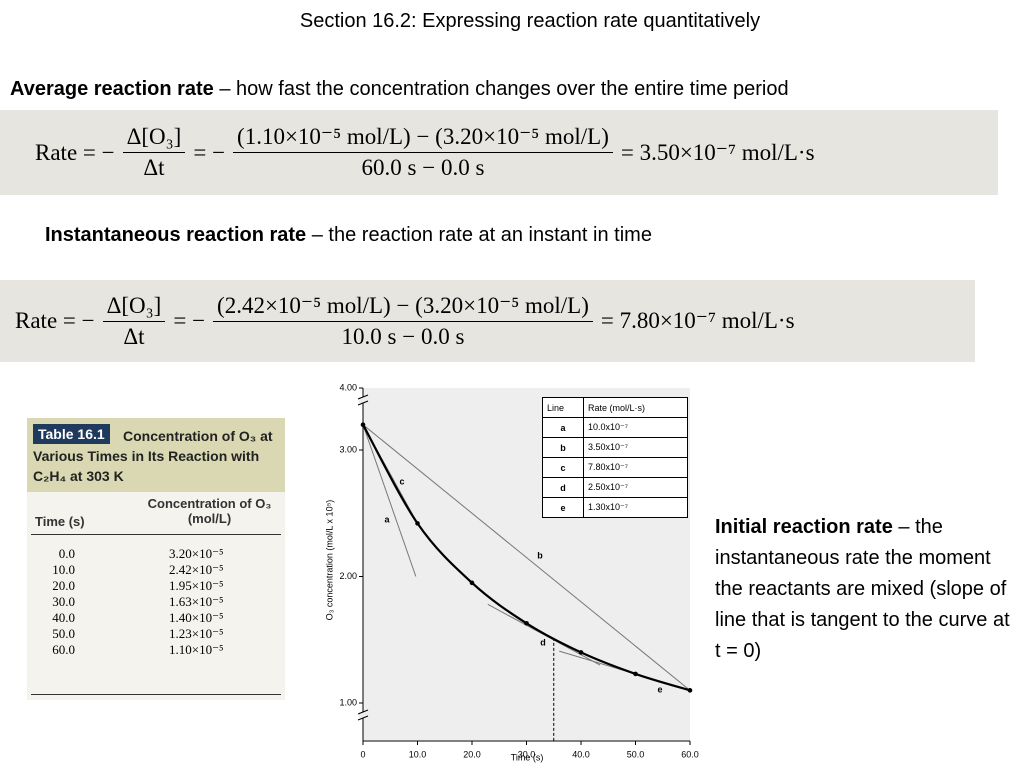 The height and width of the screenshot is (768, 1024). I want to click on y-tick-label: 2.00, so click(348, 576).